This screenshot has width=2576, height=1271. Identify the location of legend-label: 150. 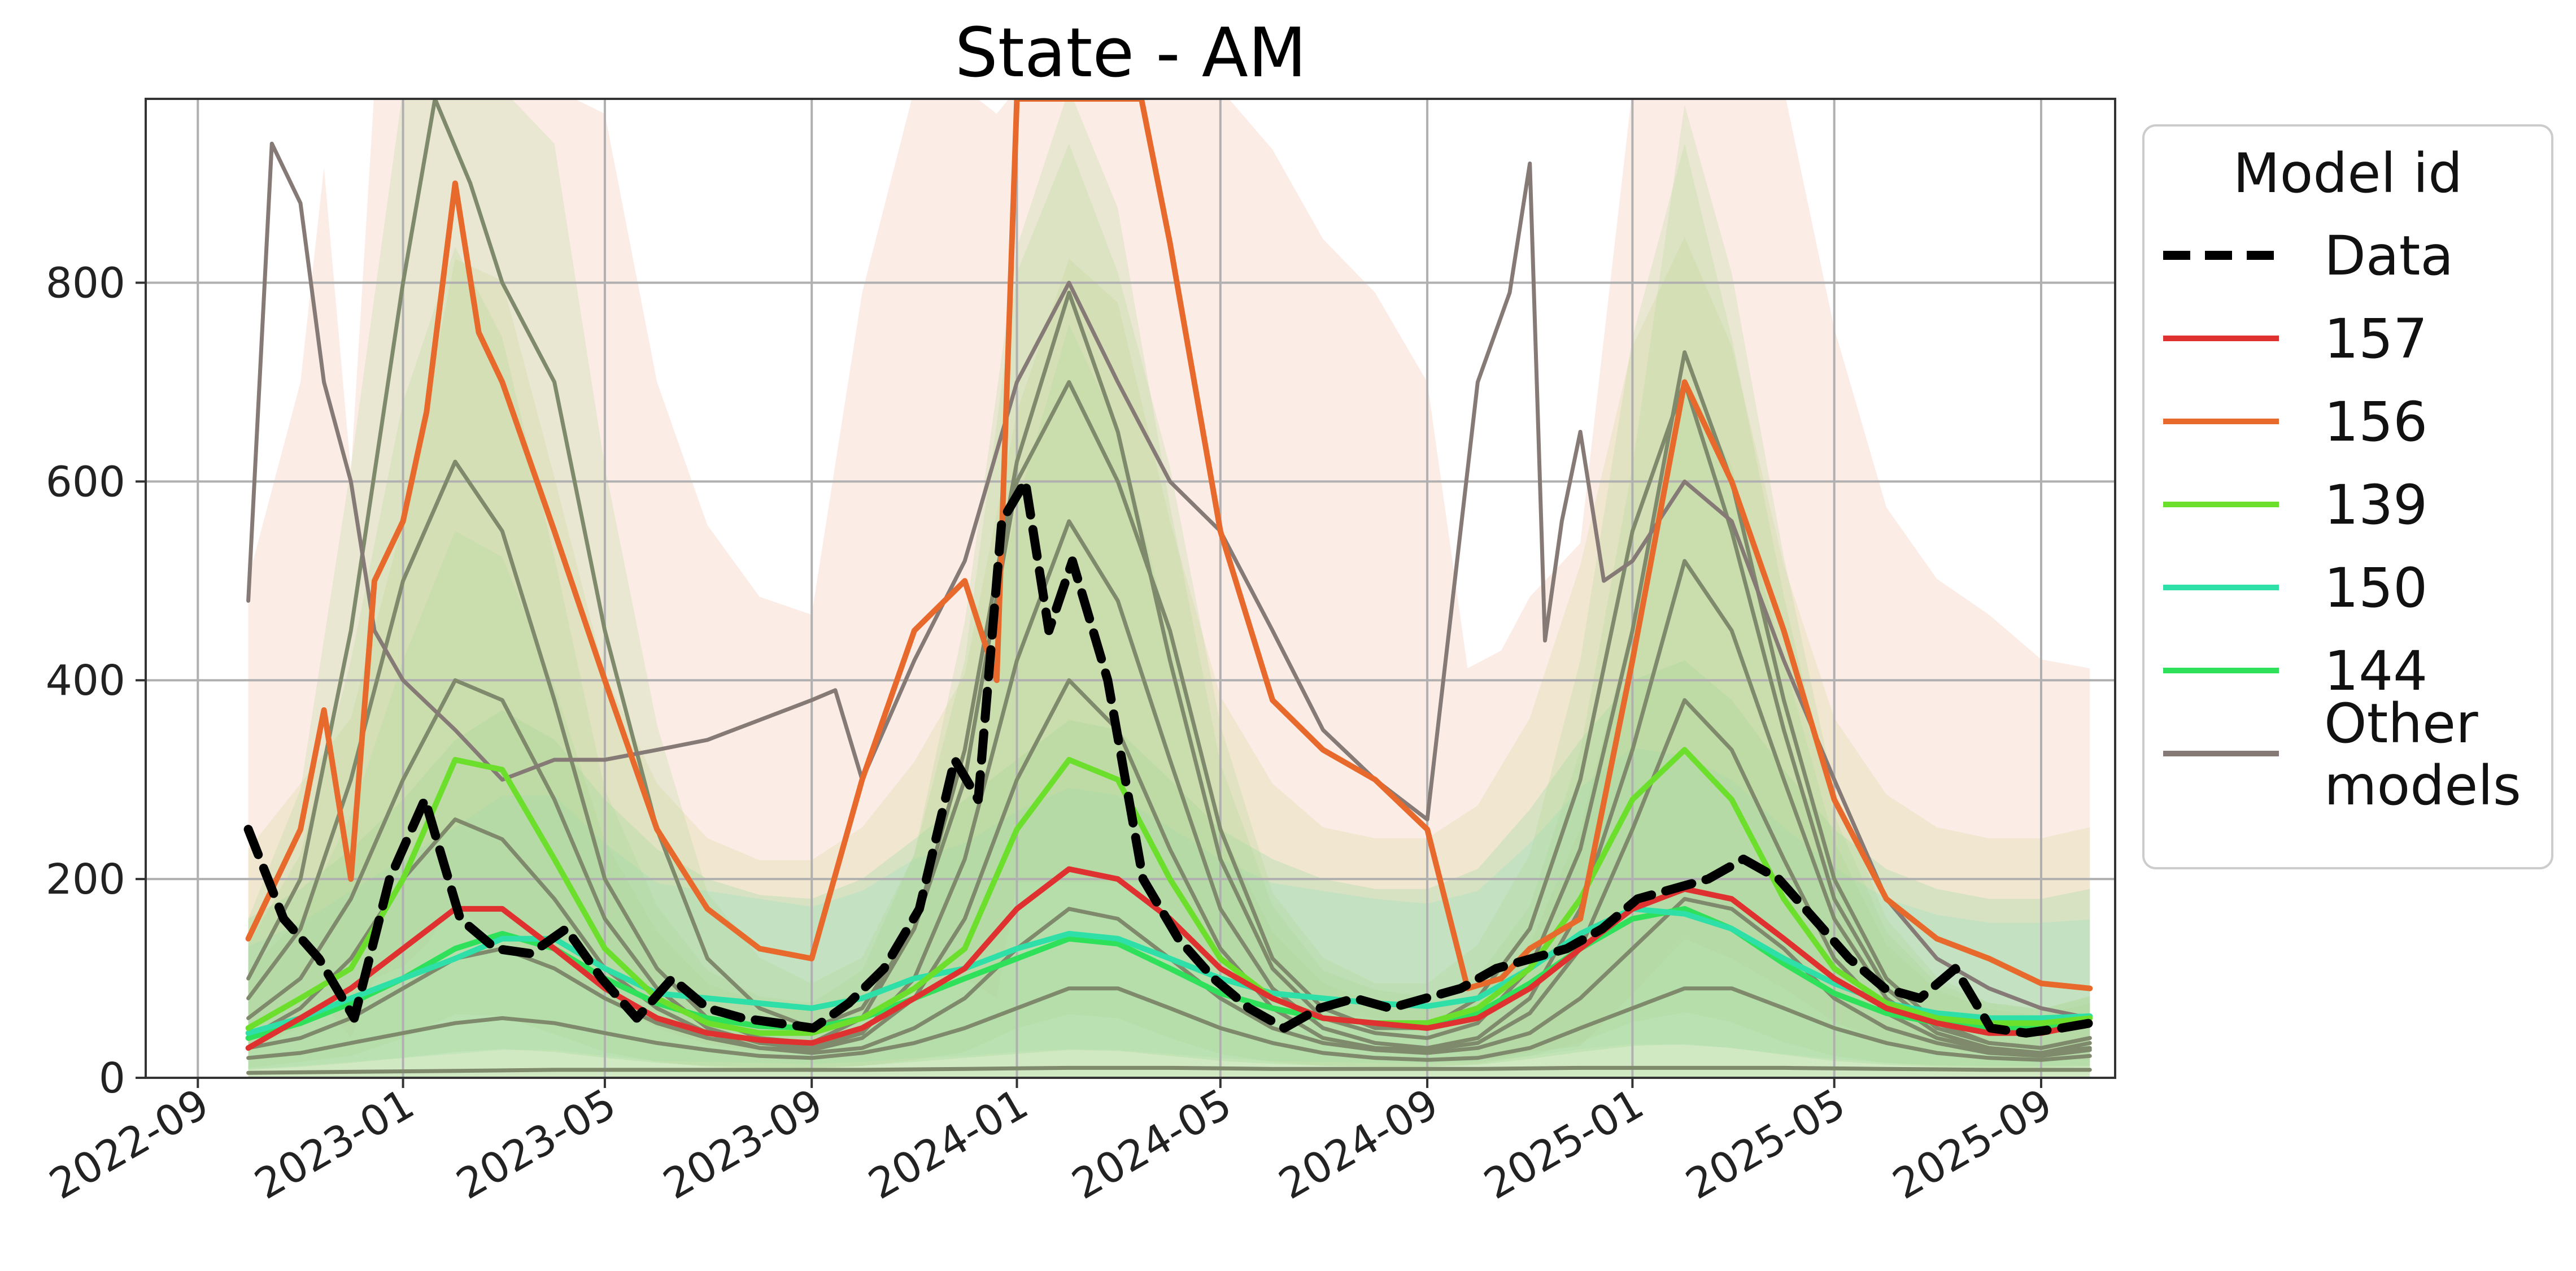
(2375, 588).